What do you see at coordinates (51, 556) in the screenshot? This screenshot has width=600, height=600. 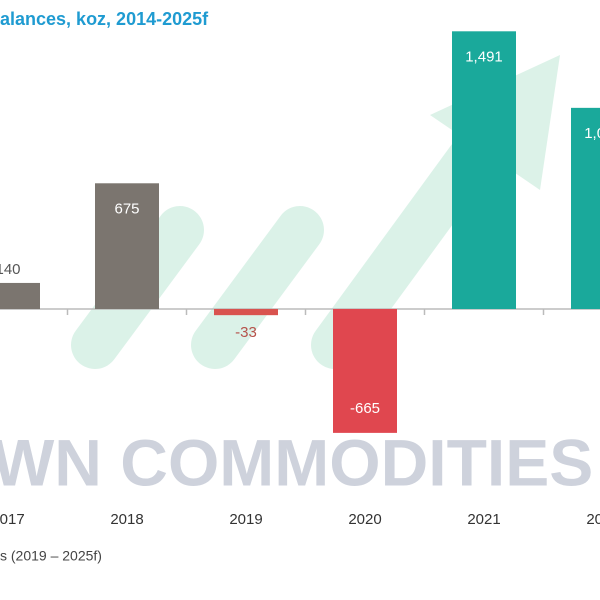 I see `footnote: s (2019 – 2025f)` at bounding box center [51, 556].